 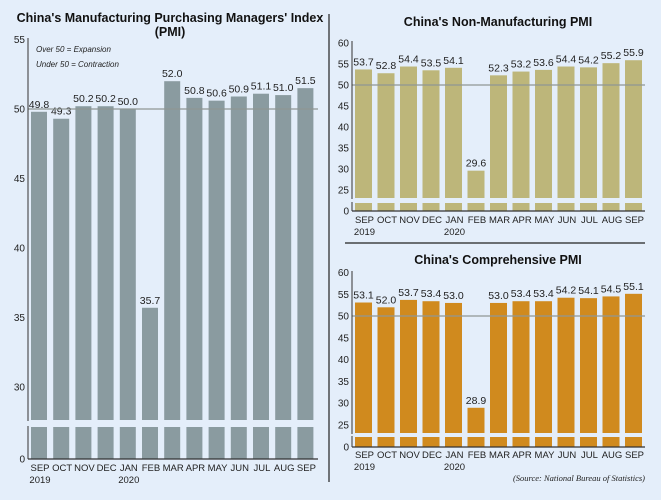 What do you see at coordinates (476, 401) in the screenshot?
I see `bar-value-label: 28.9` at bounding box center [476, 401].